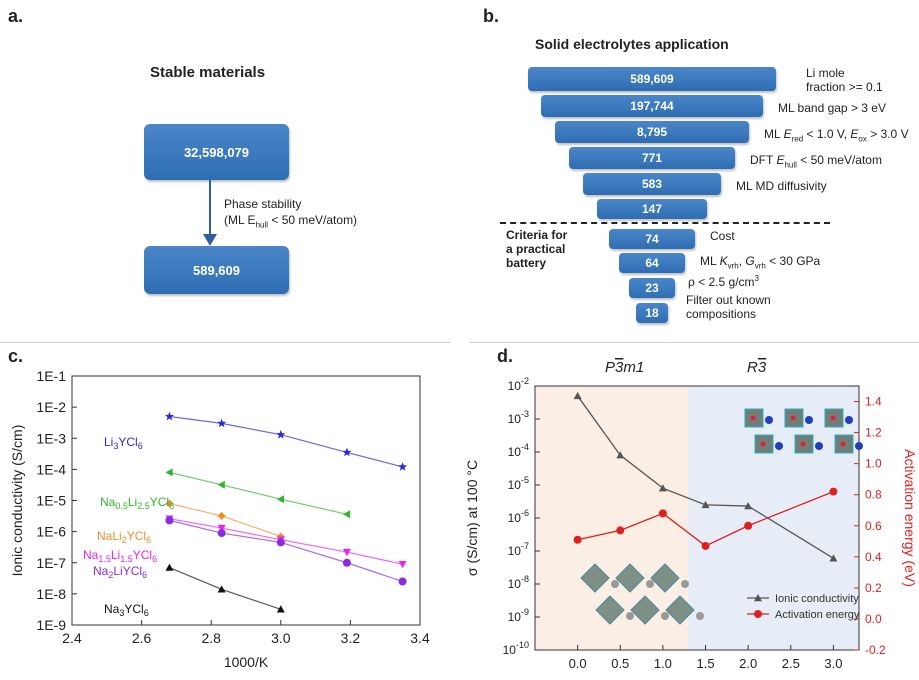 The image size is (919, 680). What do you see at coordinates (817, 615) in the screenshot?
I see `legend-label-1: Activation energy` at bounding box center [817, 615].